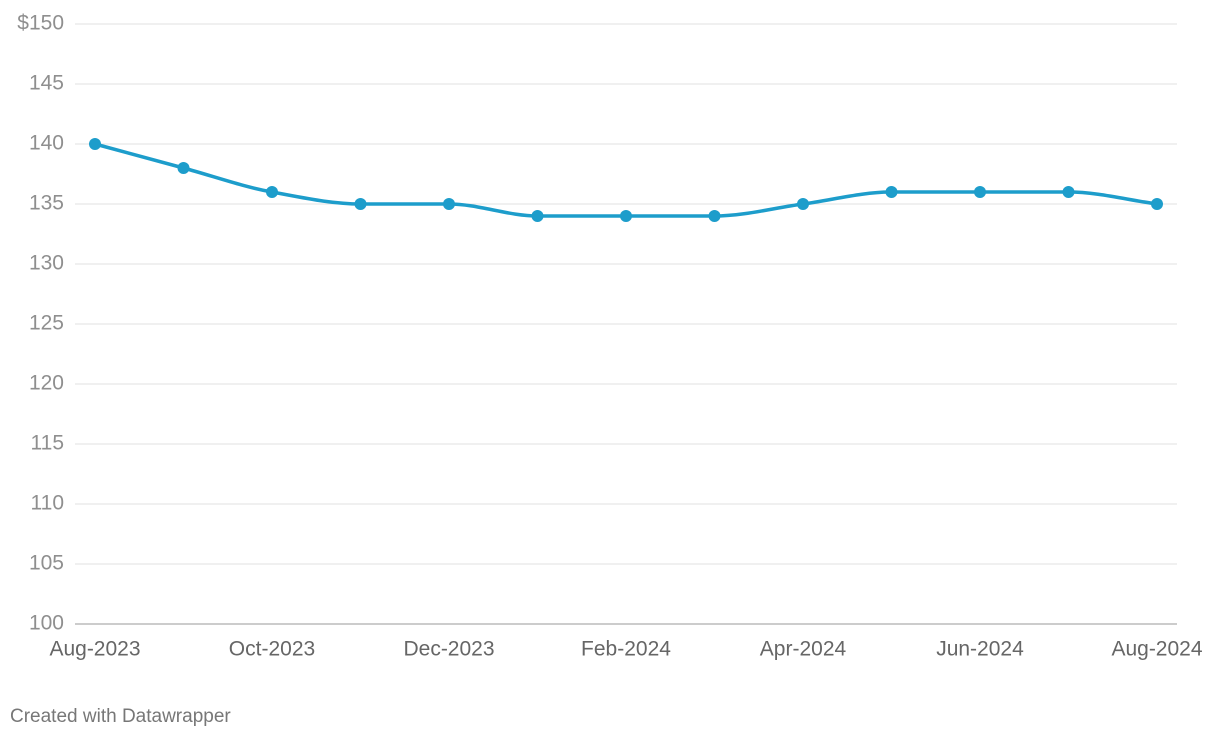 The height and width of the screenshot is (740, 1220). Describe the element at coordinates (40, 23) in the screenshot. I see `y-tick-label: $150` at that location.